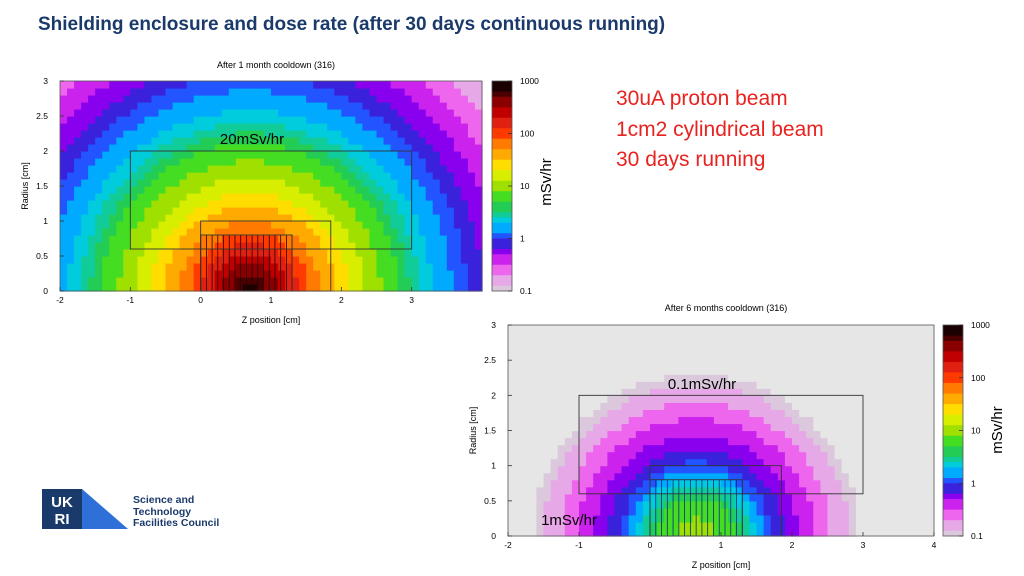 This screenshot has width=1024, height=576. Describe the element at coordinates (691, 159) in the screenshot. I see `note-line-duration: 30 days running` at that location.